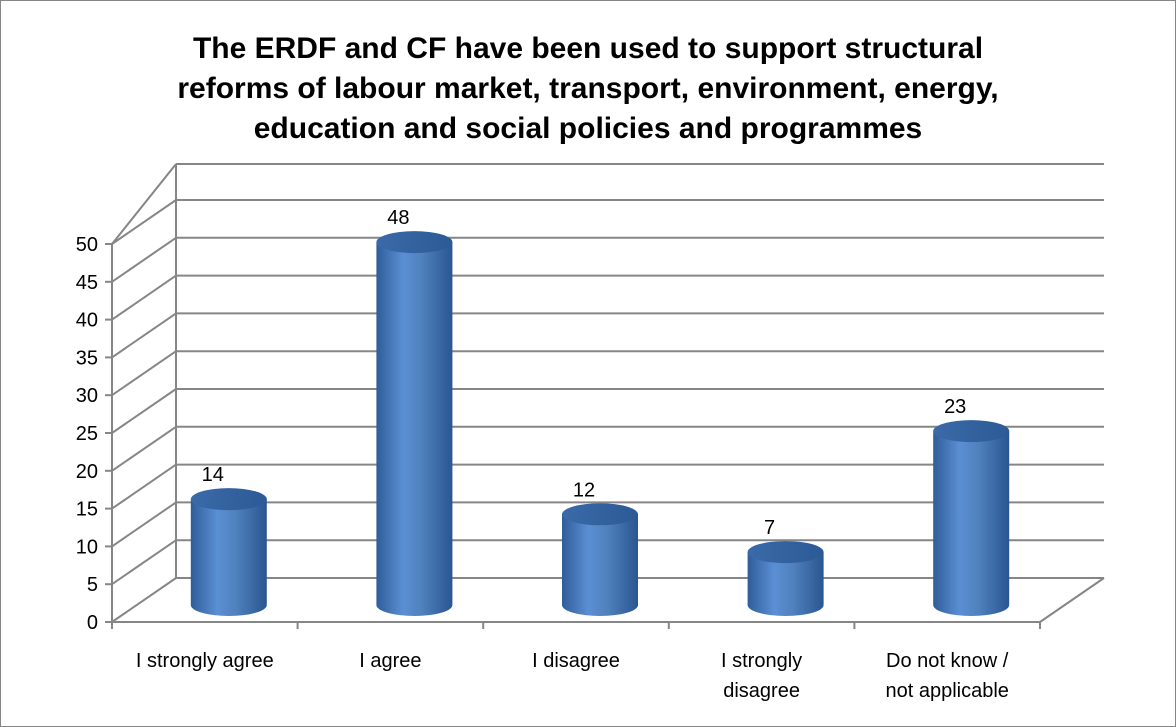 The height and width of the screenshot is (727, 1176). I want to click on x-category-label: I strongly agree, so click(205, 661).